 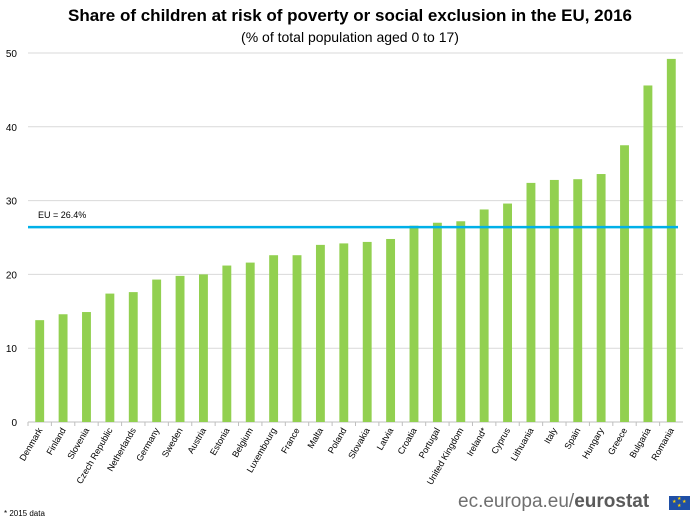 What do you see at coordinates (147, 444) in the screenshot?
I see `x-tick-label: Germany` at bounding box center [147, 444].